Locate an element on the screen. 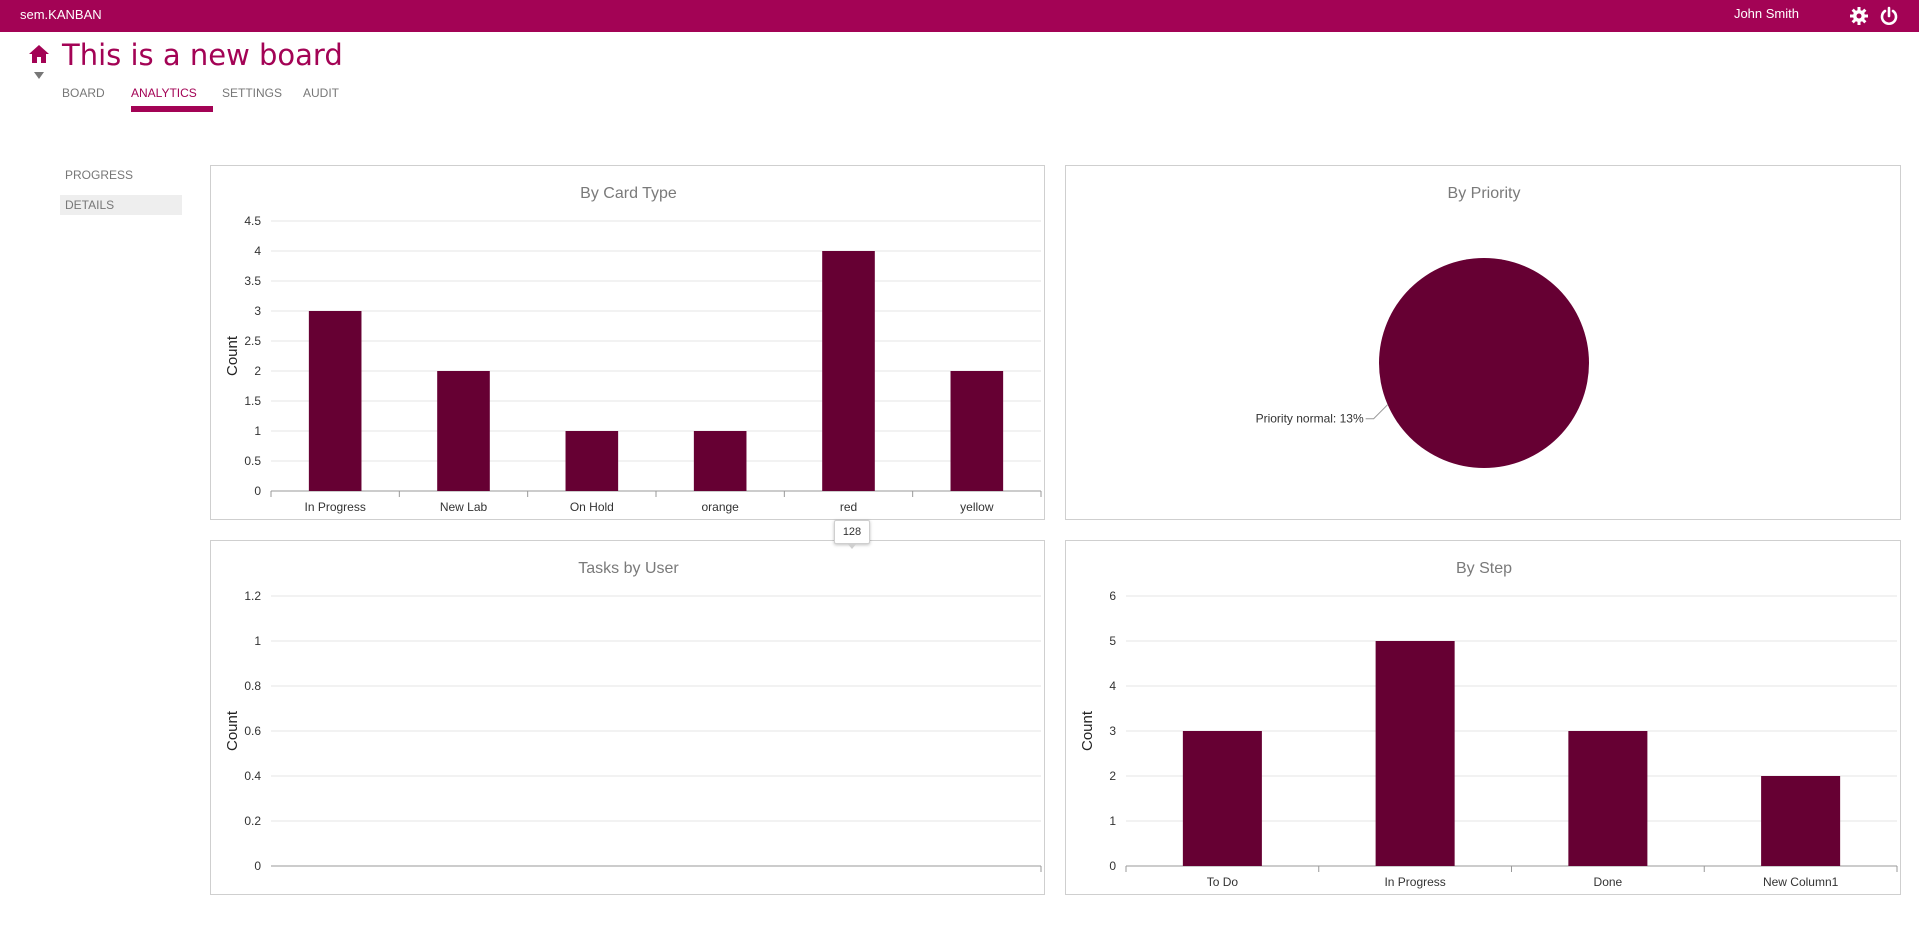 This screenshot has height=926, width=1919. caret-down-icon is located at coordinates (39, 73).